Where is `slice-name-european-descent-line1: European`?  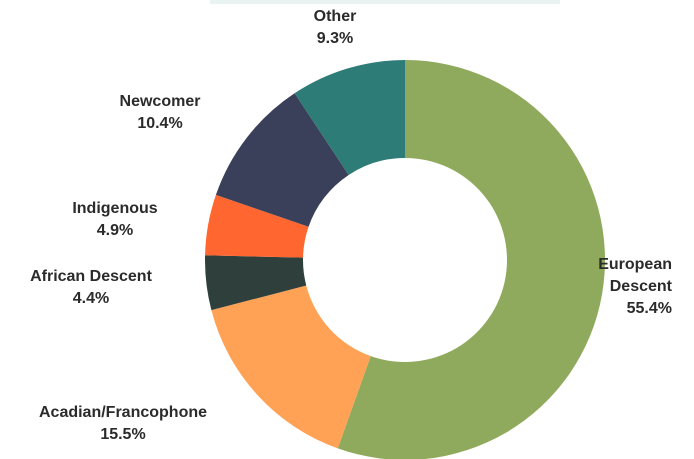
slice-name-european-descent-line1: European is located at coordinates (635, 264).